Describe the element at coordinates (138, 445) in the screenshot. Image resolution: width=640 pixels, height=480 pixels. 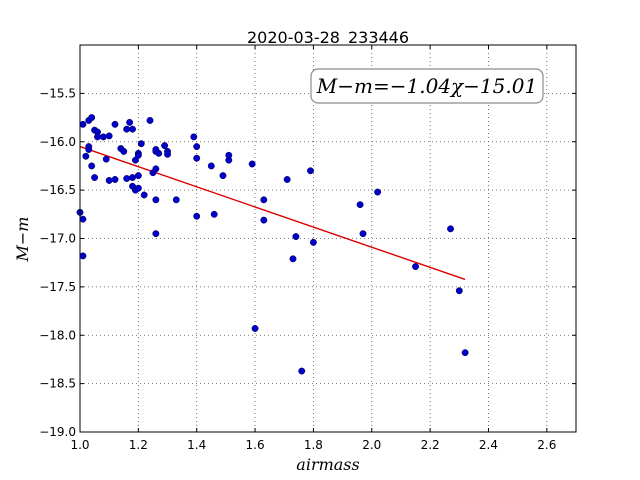
I see `x-tick-label: 1.2` at that location.